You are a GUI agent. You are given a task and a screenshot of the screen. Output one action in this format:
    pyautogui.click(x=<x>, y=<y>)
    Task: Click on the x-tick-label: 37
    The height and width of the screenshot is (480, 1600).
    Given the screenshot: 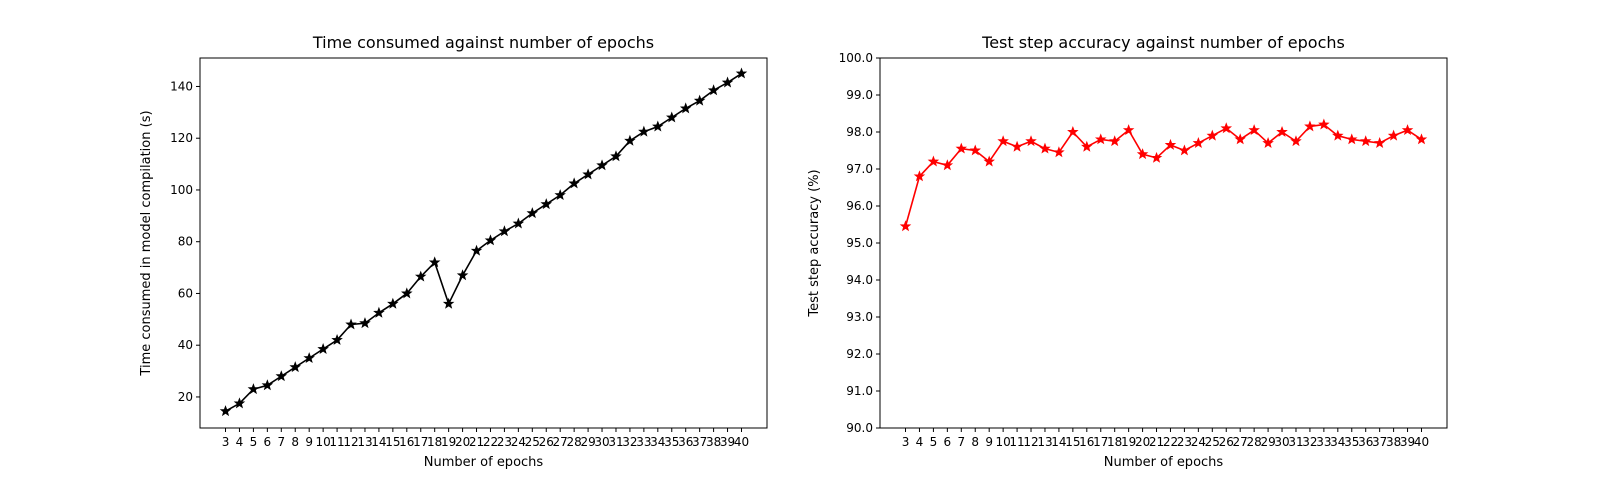 What is the action you would take?
    pyautogui.click(x=1379, y=442)
    